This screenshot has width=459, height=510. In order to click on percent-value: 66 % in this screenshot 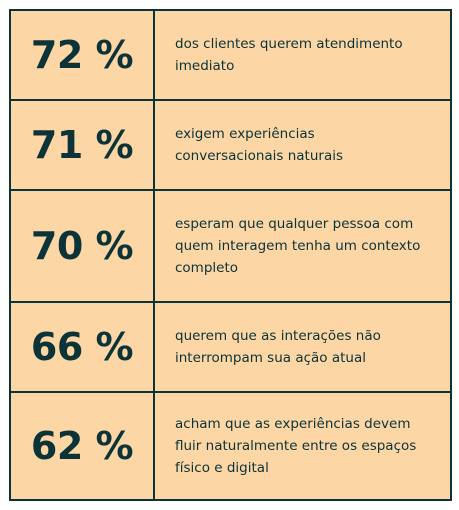, I will do `click(82, 347)`.